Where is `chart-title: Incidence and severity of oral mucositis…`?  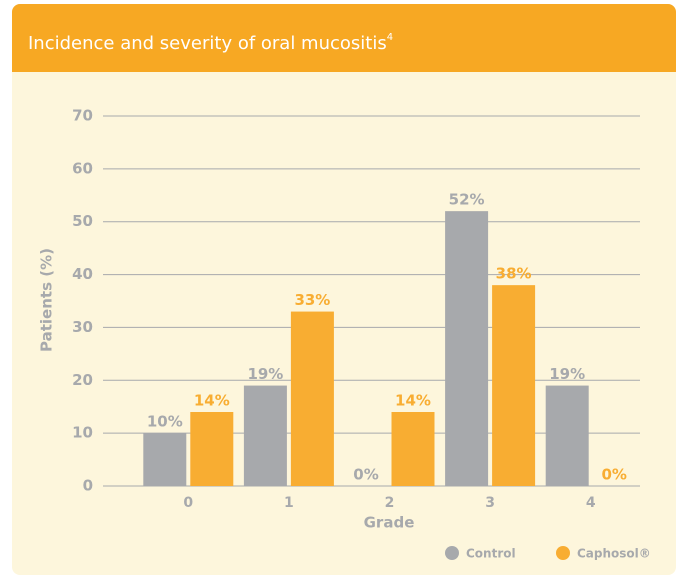
chart-title: Incidence and severity of oral mucositis… is located at coordinates (210, 43).